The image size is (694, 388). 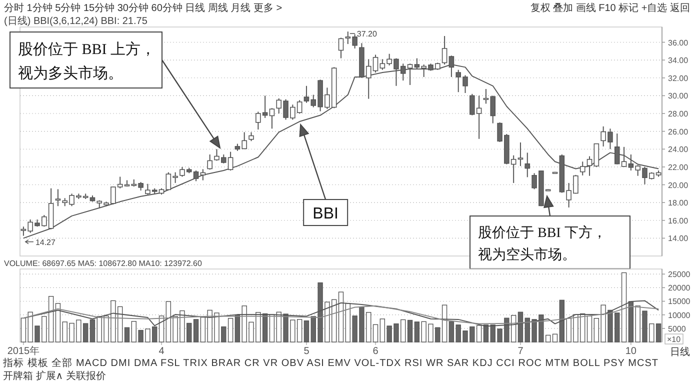 I want to click on text: 开牌箱 扩展∧ 关联报价, so click(x=54, y=376).